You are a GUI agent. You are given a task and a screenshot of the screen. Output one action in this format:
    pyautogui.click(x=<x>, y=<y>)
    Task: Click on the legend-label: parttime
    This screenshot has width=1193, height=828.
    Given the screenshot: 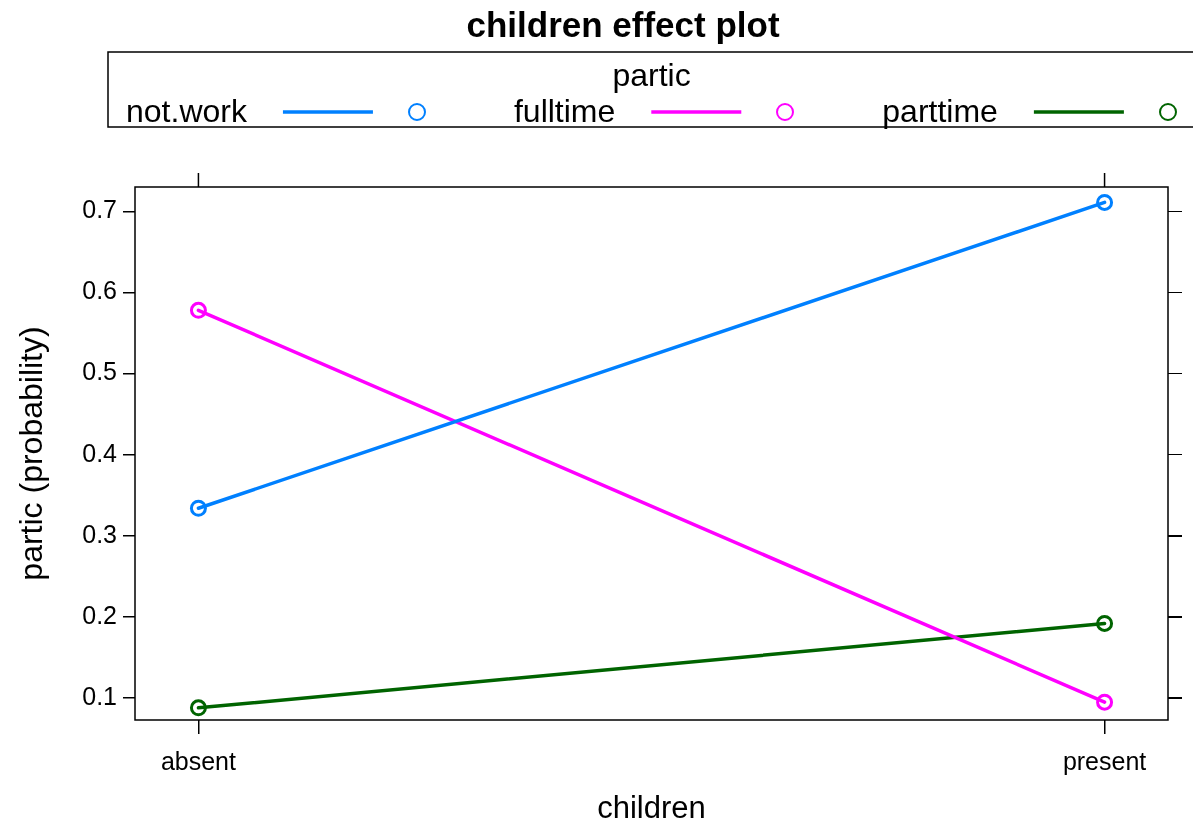 What is the action you would take?
    pyautogui.click(x=940, y=111)
    